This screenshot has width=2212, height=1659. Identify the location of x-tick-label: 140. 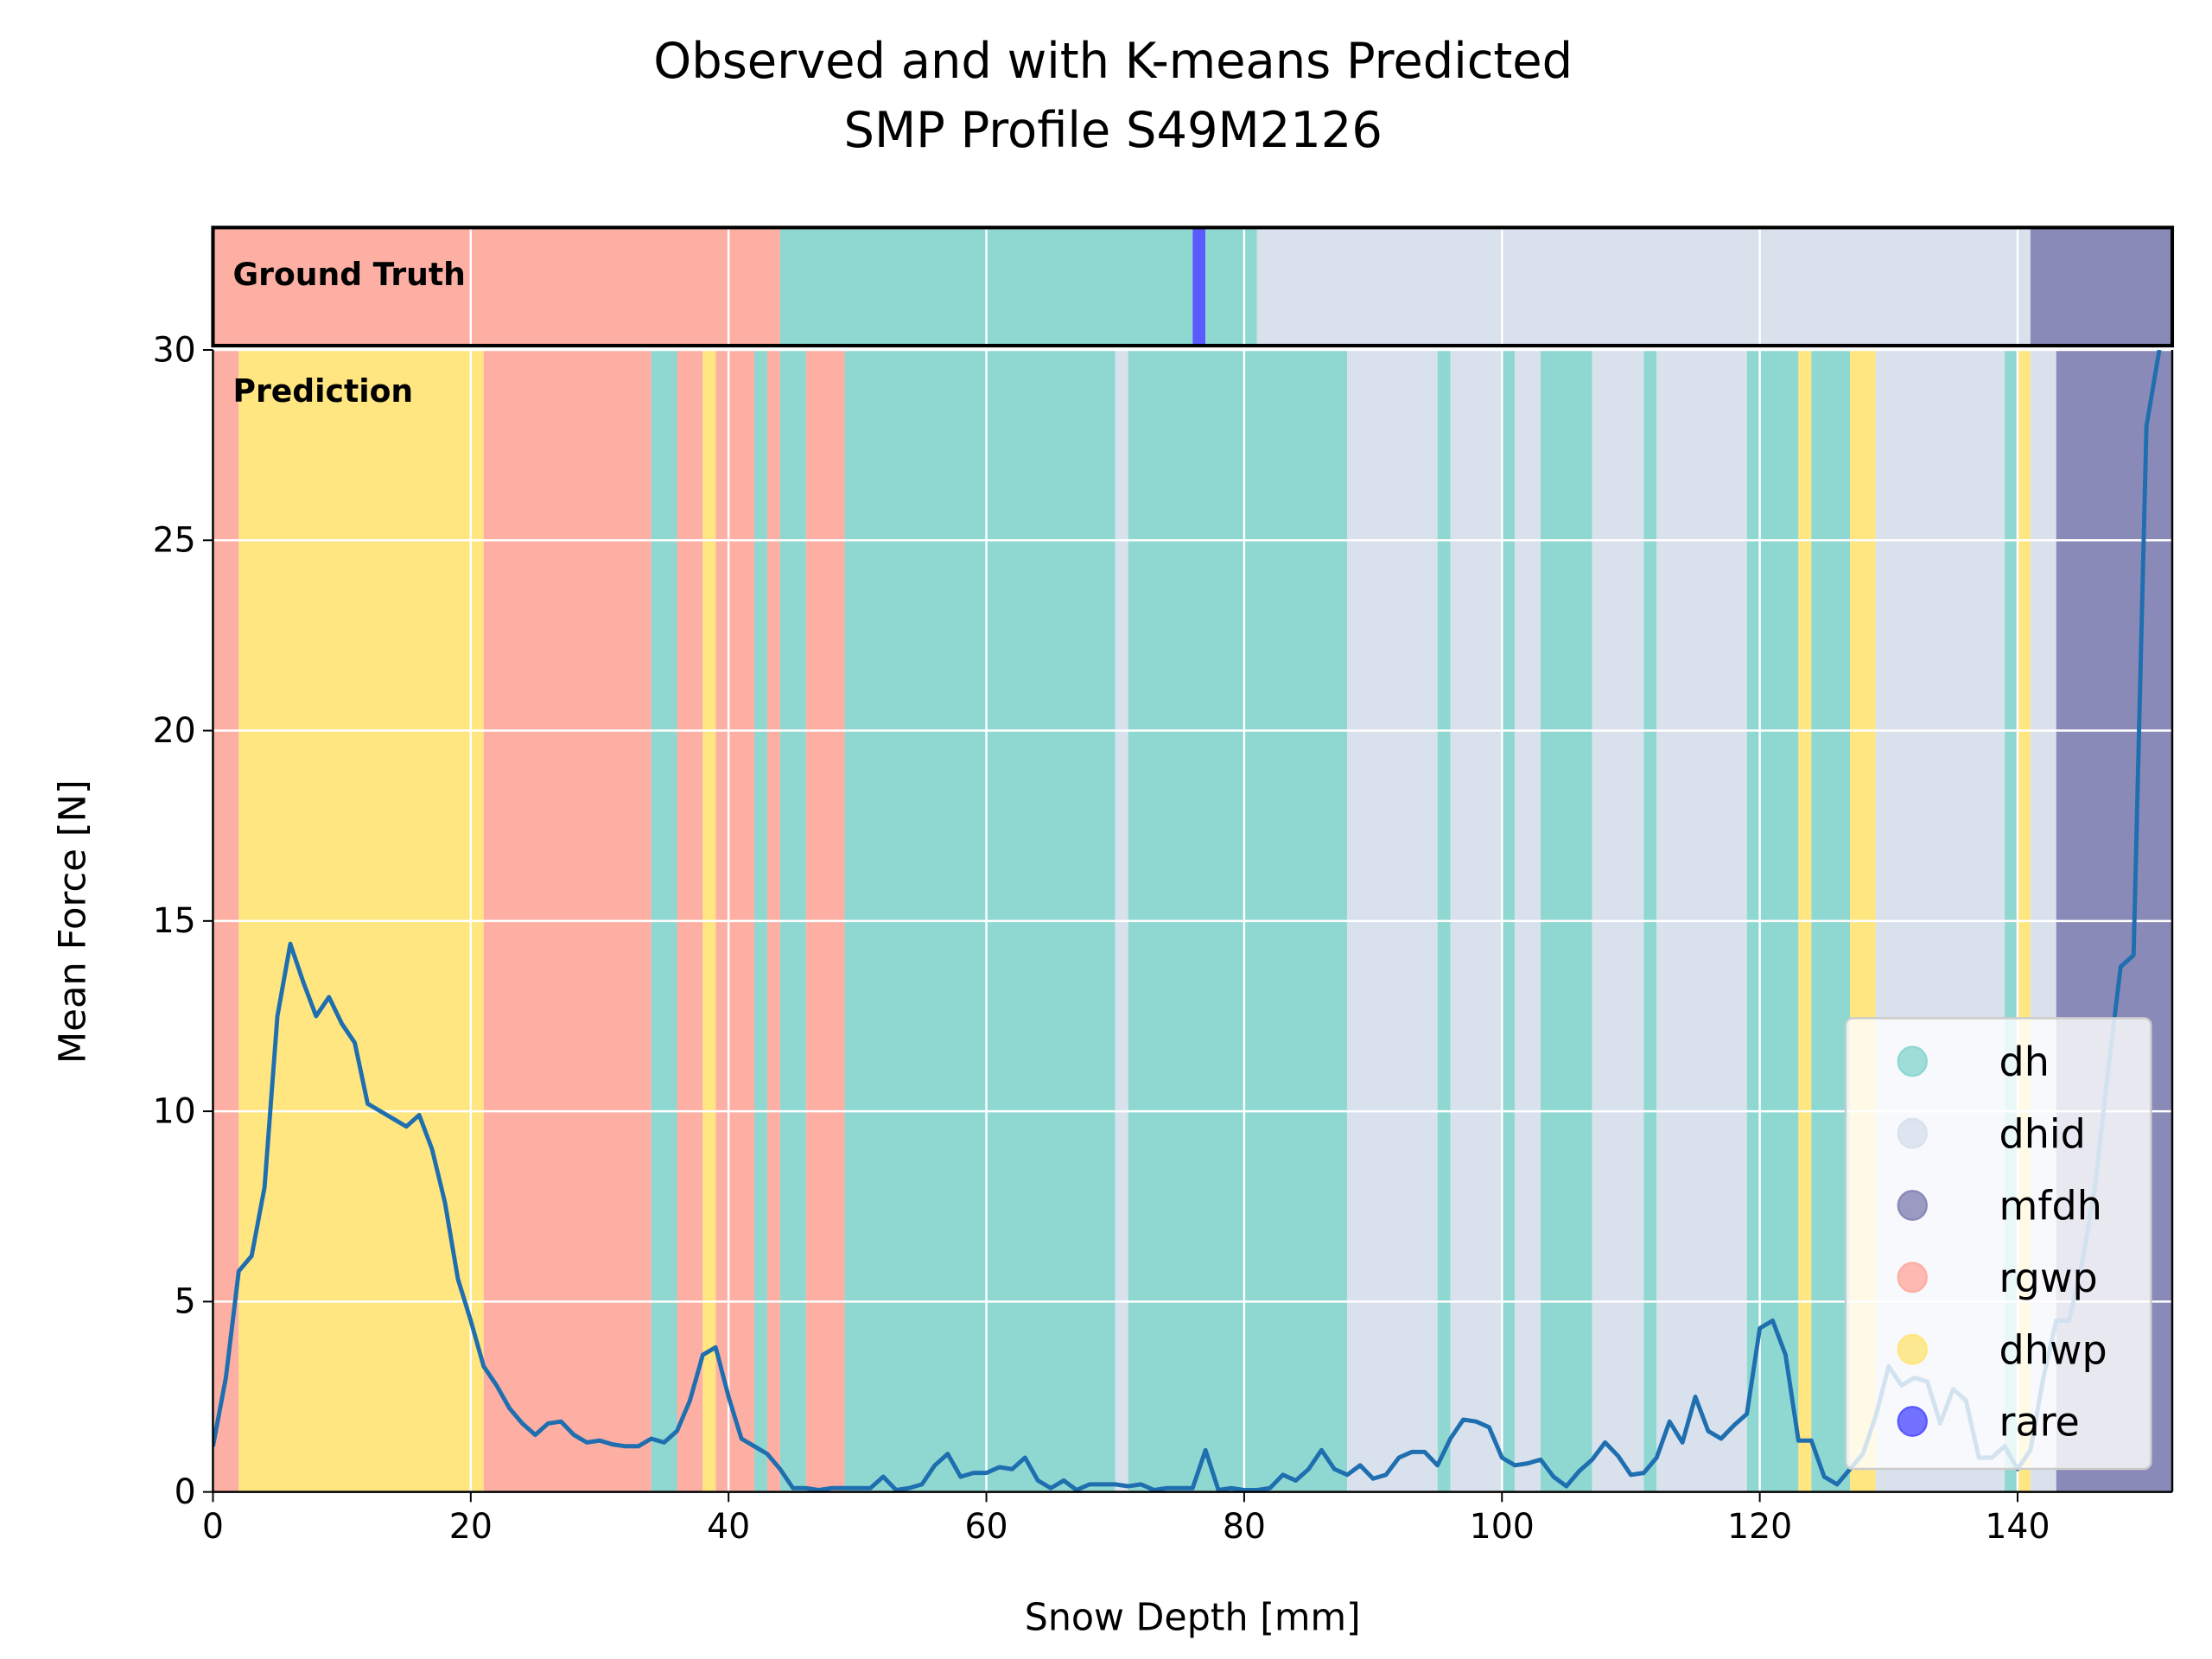
(2017, 1527).